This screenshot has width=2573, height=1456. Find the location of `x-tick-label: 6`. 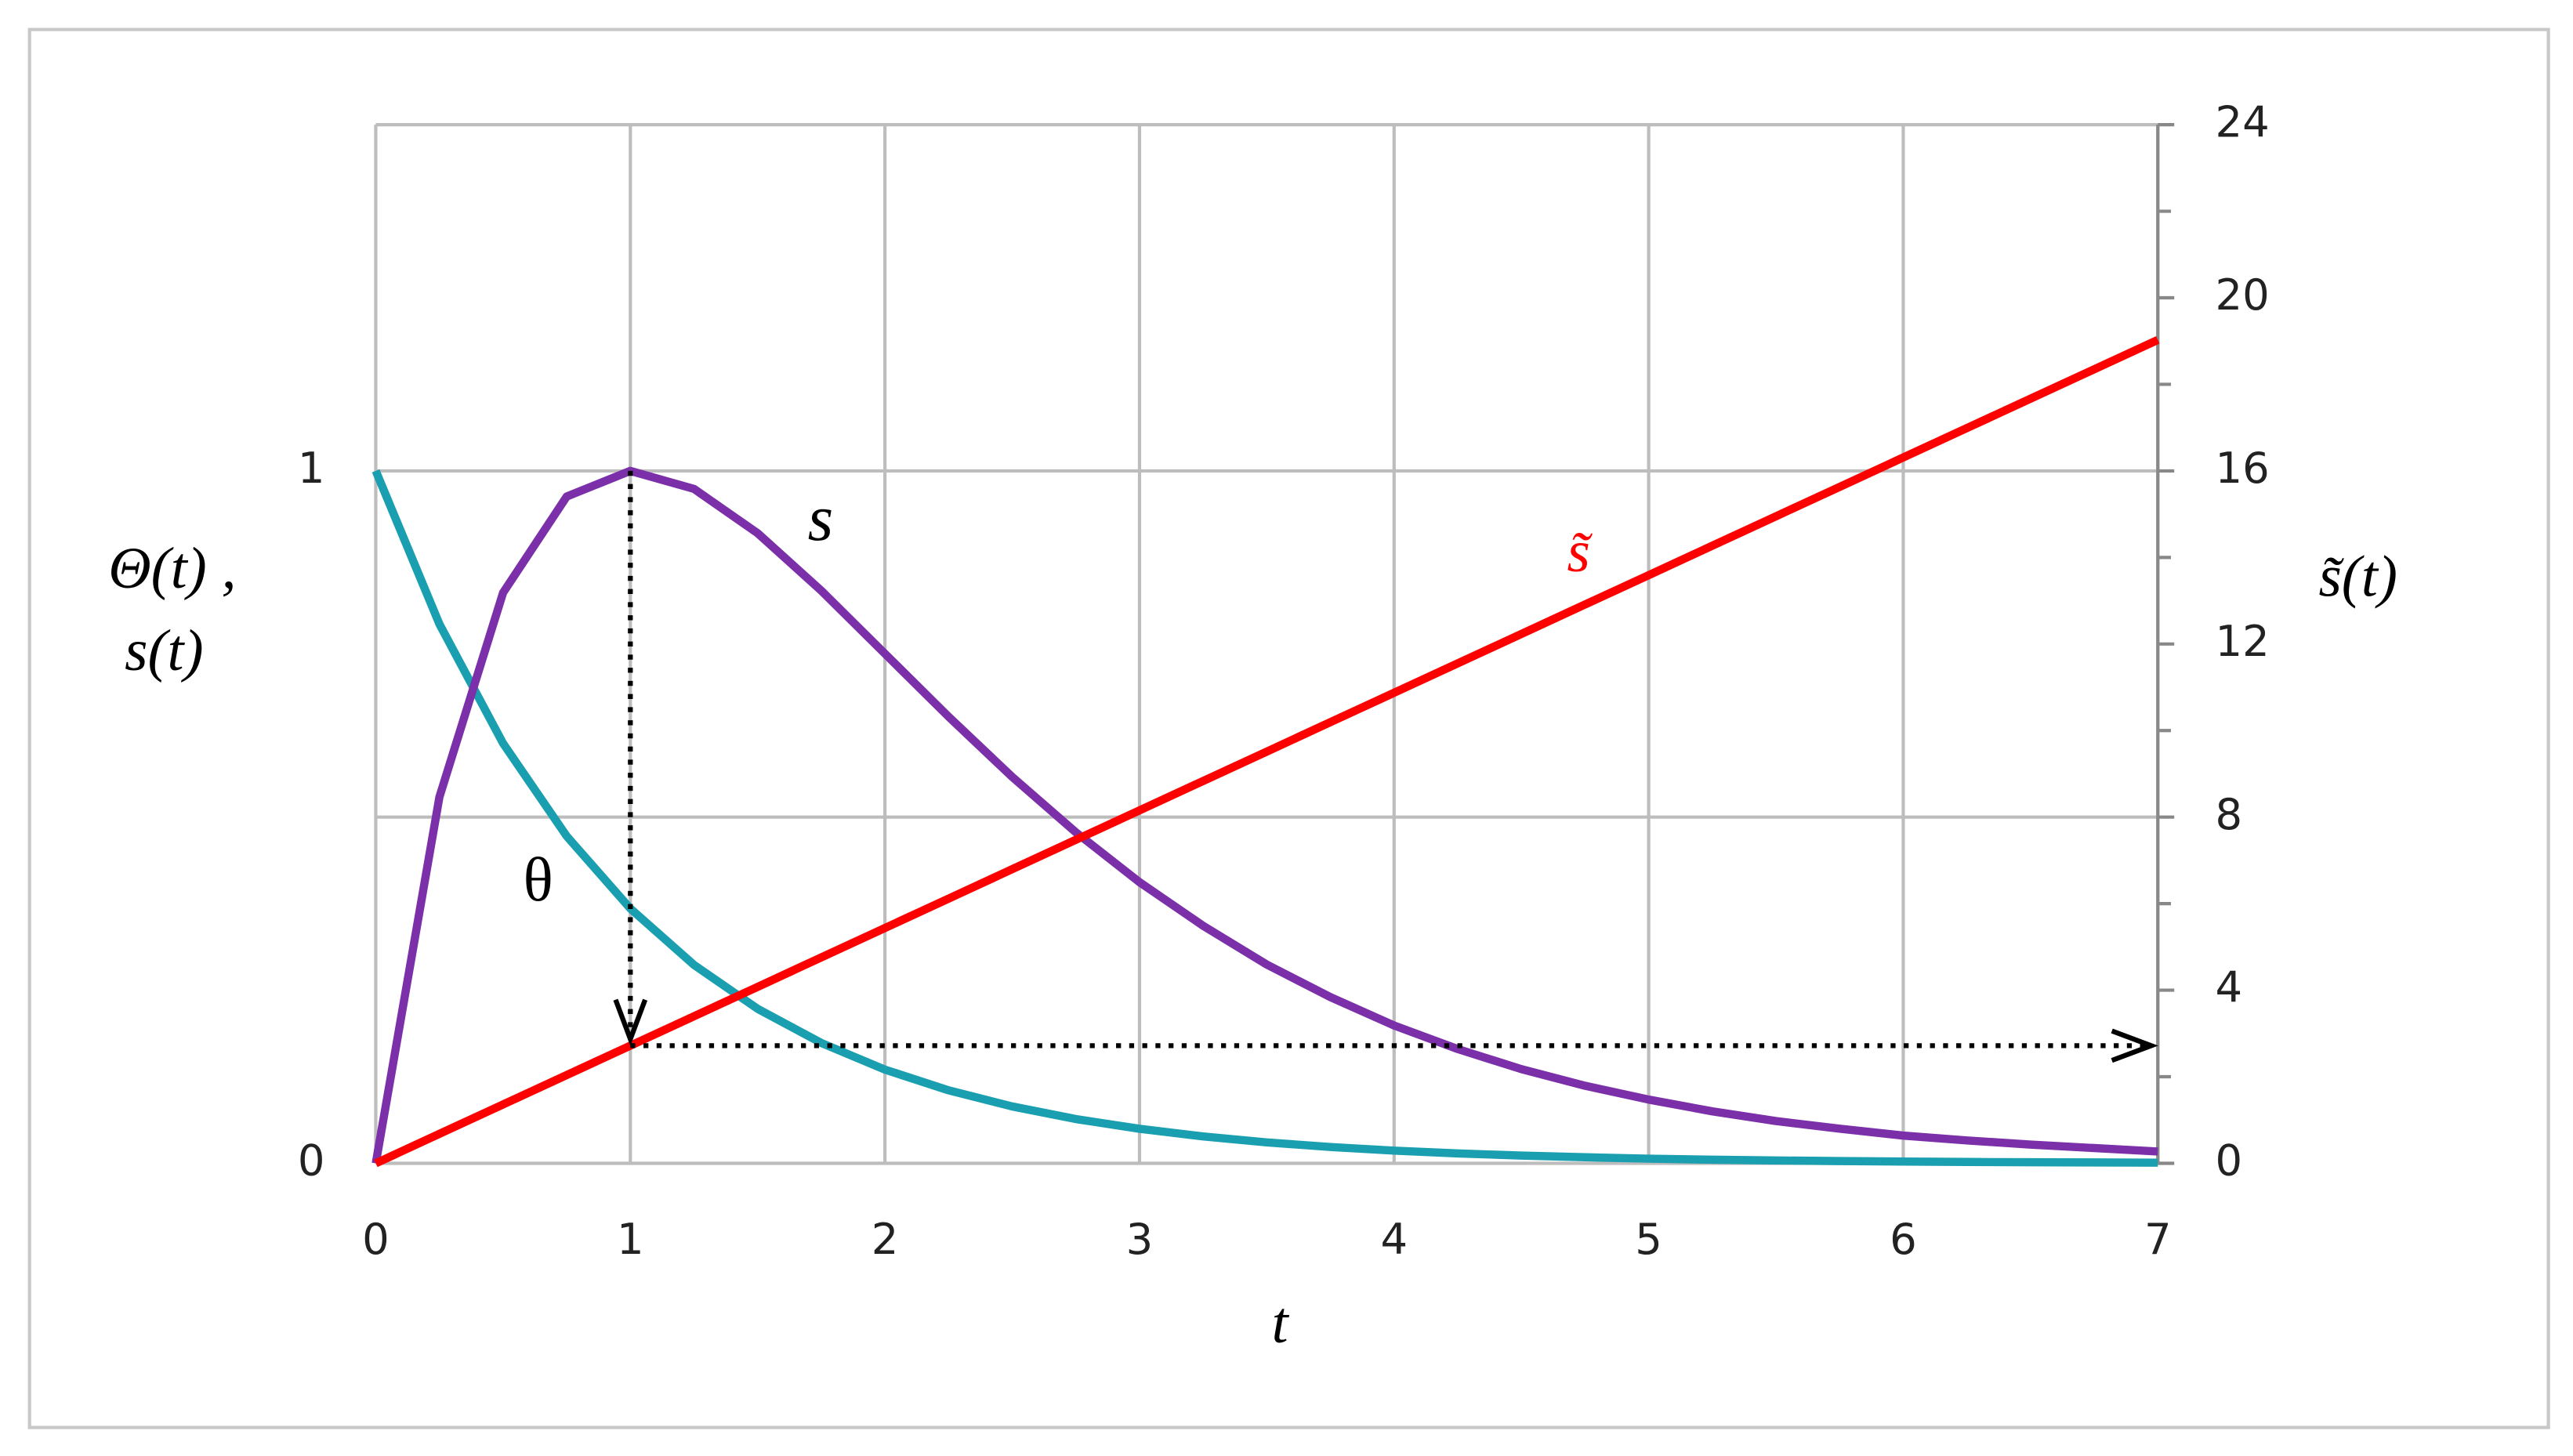

x-tick-label: 6 is located at coordinates (1903, 1239).